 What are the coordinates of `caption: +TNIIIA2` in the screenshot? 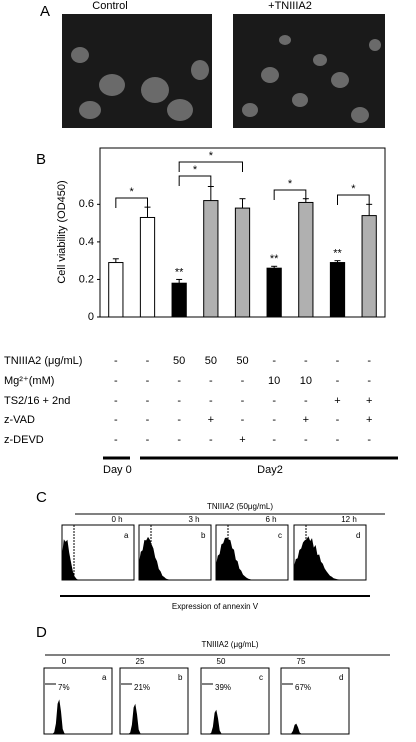 It's located at (290, 6).